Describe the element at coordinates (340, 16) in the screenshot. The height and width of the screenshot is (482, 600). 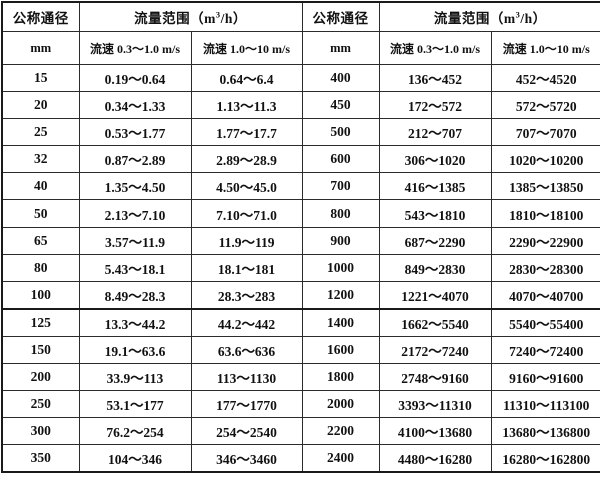
I see `header-nominal-diameter-right: 公称通径` at that location.